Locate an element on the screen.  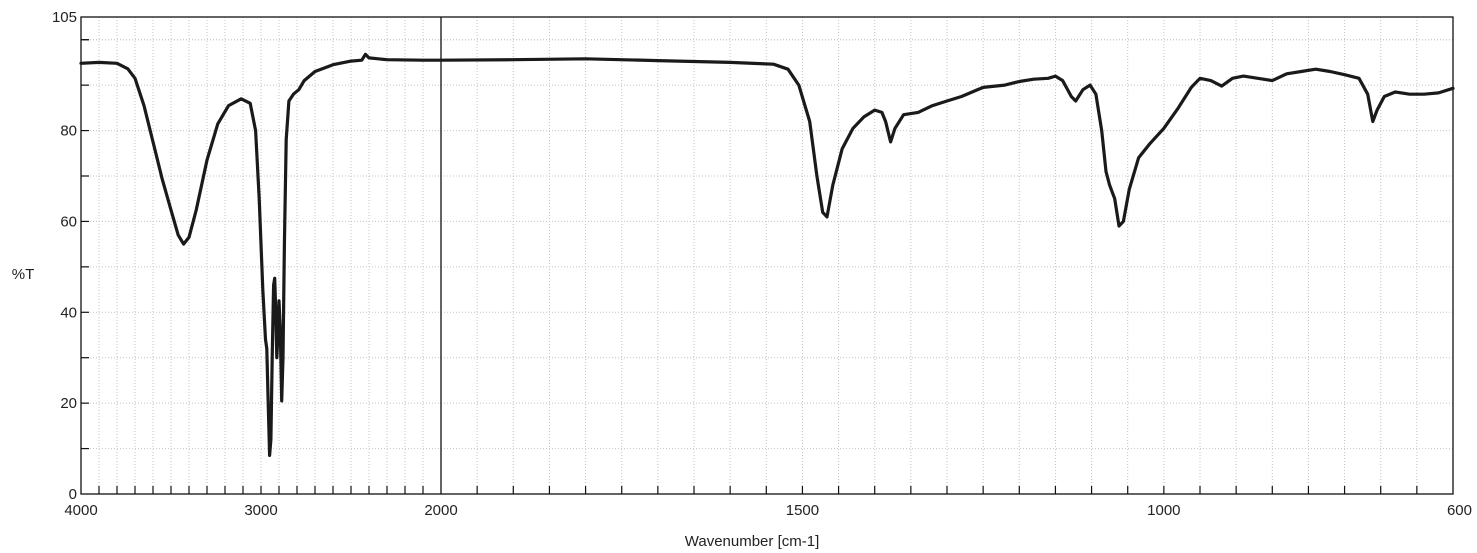
x-tick-label: 2000 is located at coordinates (440, 510).